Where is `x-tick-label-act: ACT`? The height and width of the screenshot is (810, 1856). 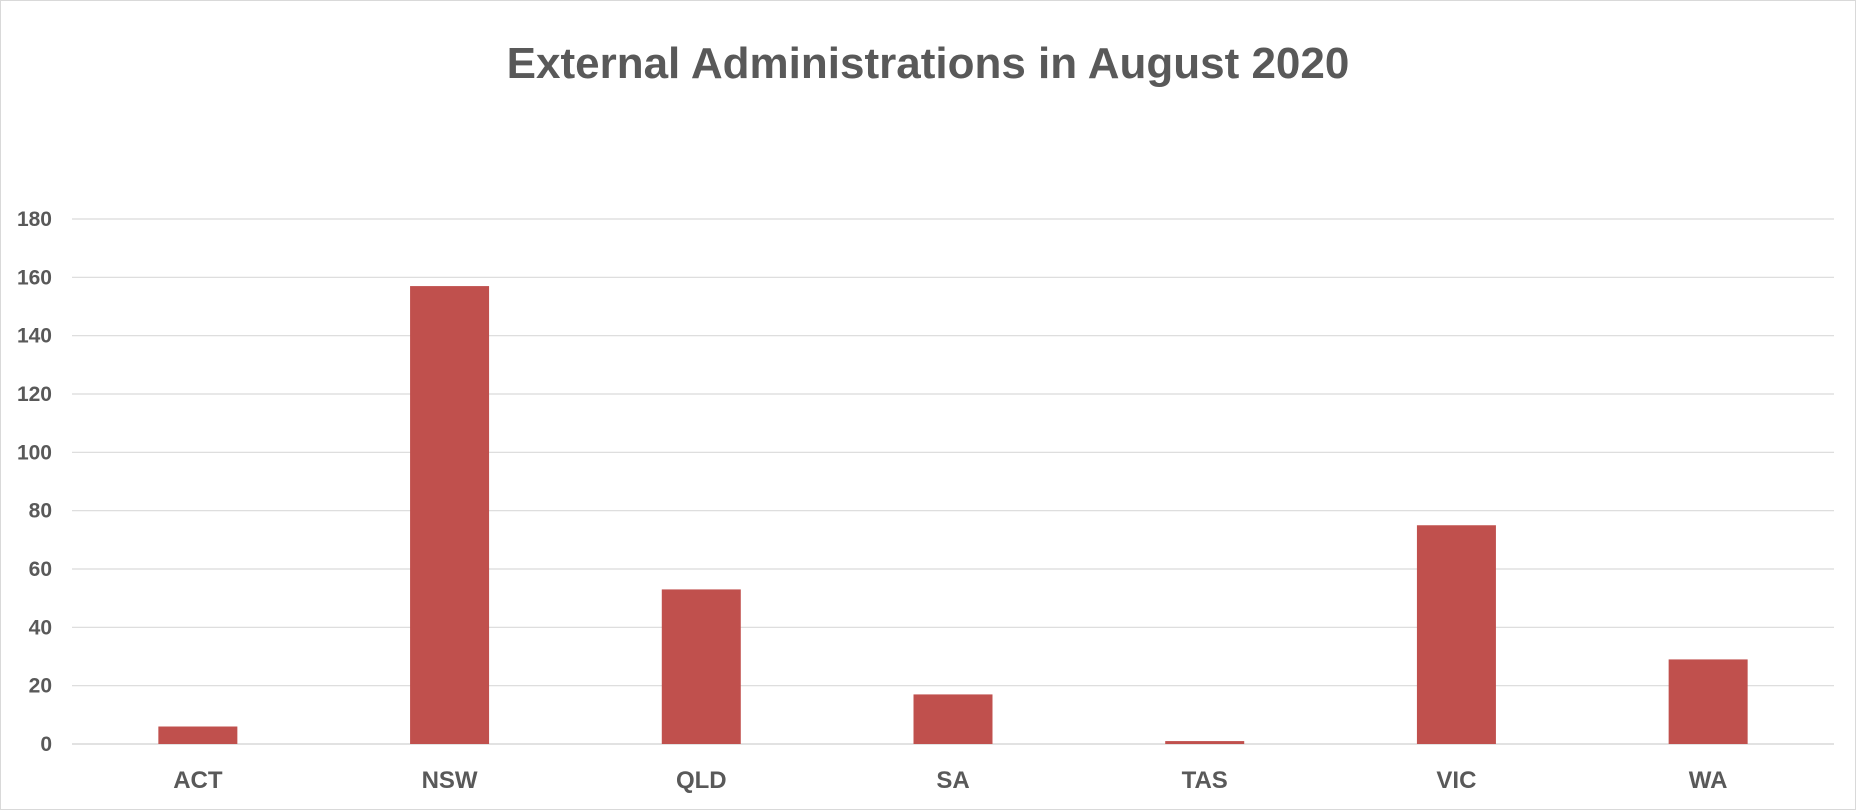 x-tick-label-act: ACT is located at coordinates (198, 780).